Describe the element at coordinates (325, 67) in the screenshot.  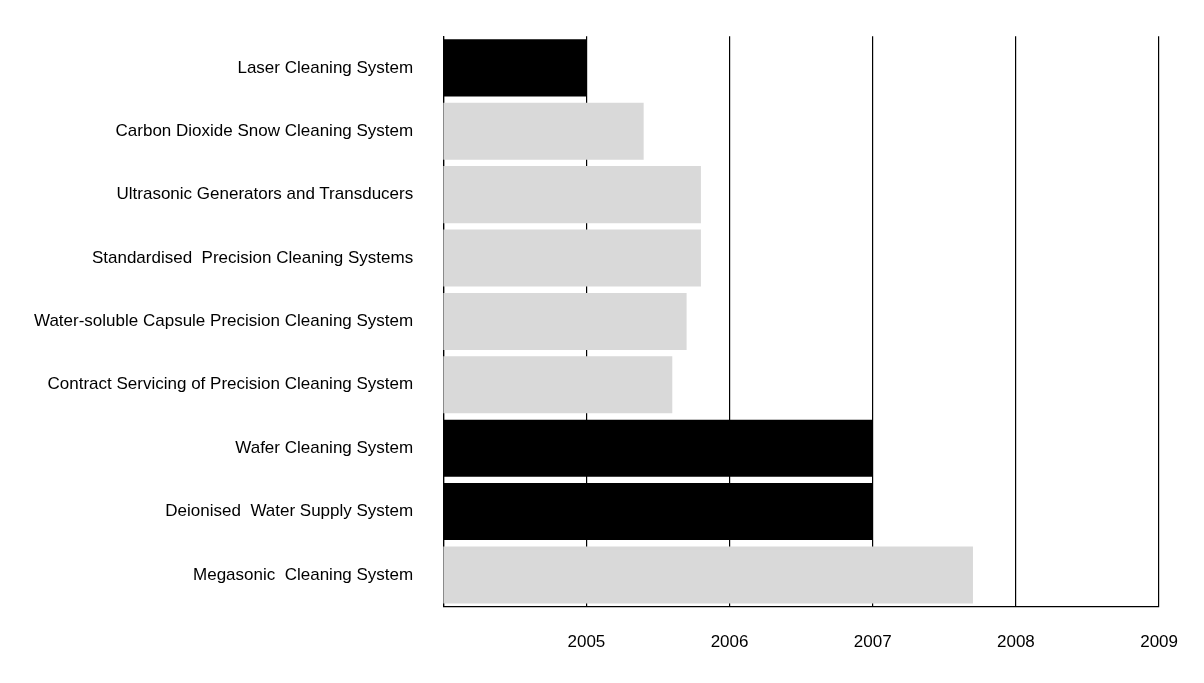
I see `y-tick-label: Laser Cleaning System` at that location.